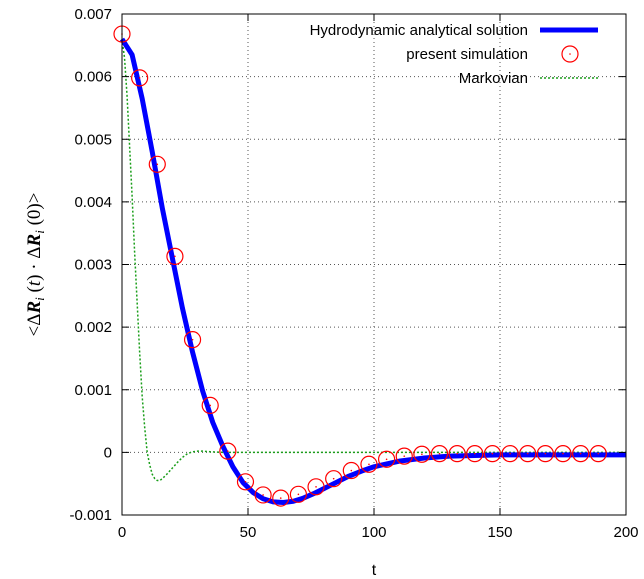 The height and width of the screenshot is (579, 644). What do you see at coordinates (34, 212) in the screenshot?
I see `y-axis-label-rest: (0)>` at bounding box center [34, 212].